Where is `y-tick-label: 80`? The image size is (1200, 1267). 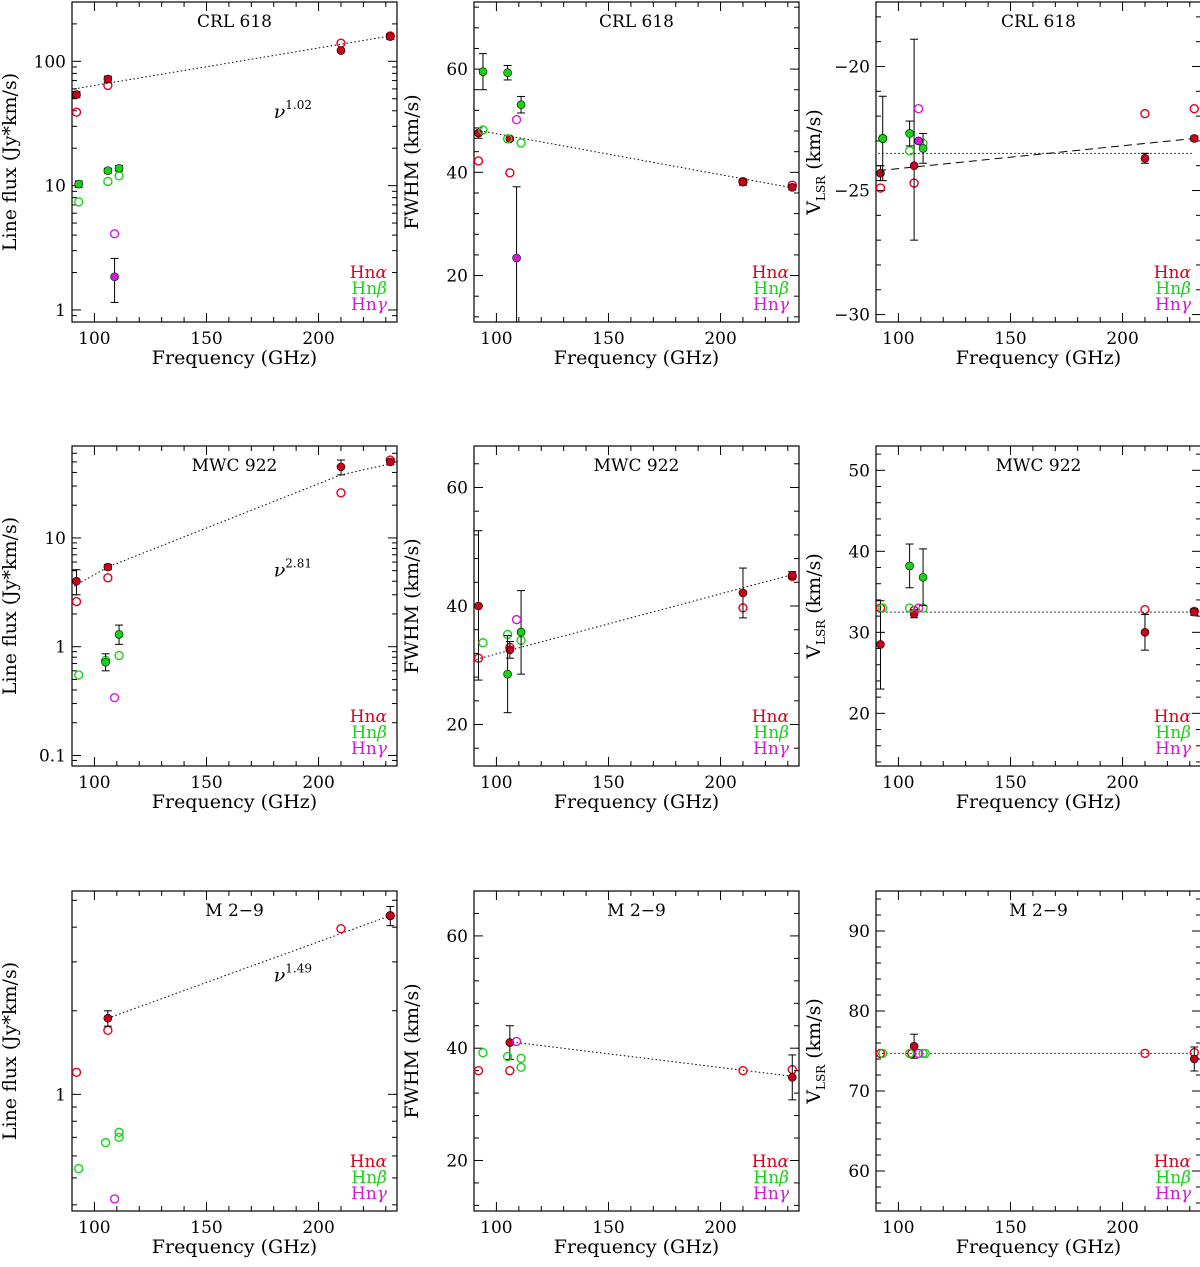 y-tick-label: 80 is located at coordinates (859, 1012).